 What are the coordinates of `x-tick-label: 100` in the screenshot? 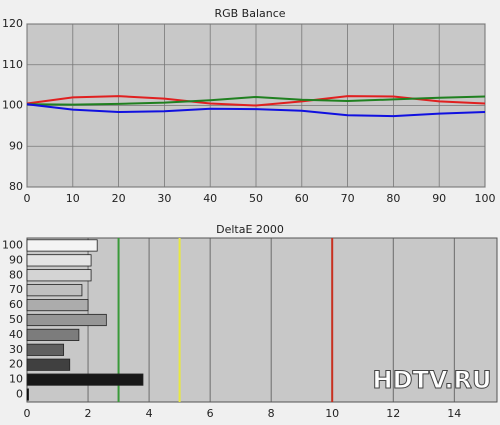 It's located at (485, 198).